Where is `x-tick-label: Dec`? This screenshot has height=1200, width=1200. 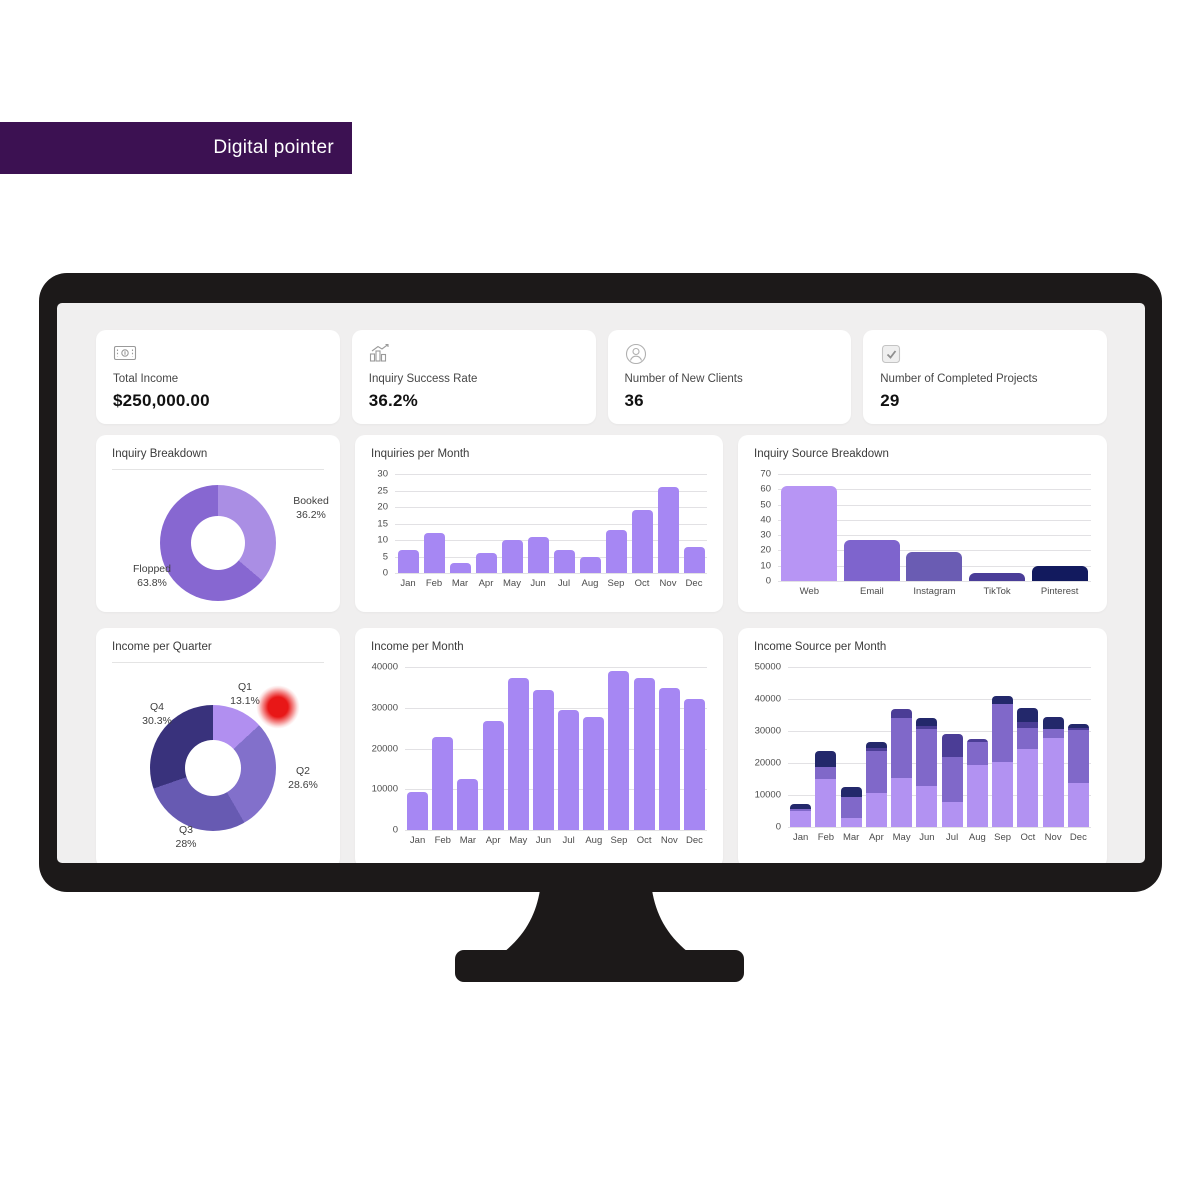 x-tick-label: Dec is located at coordinates (1078, 837).